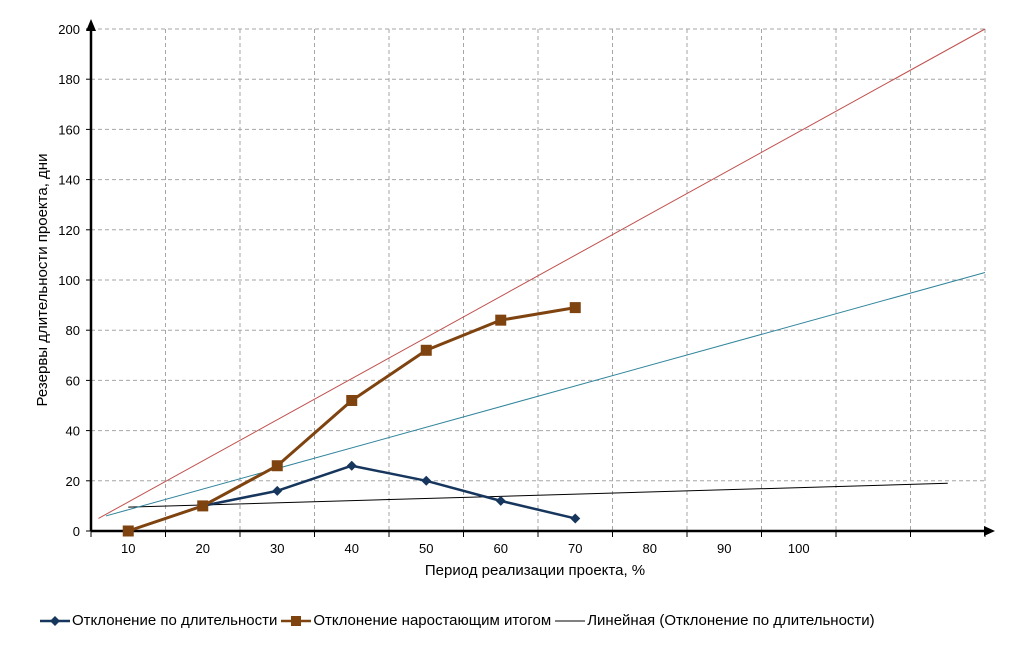  Describe the element at coordinates (426, 548) in the screenshot. I see `x-tick-label: 50` at that location.